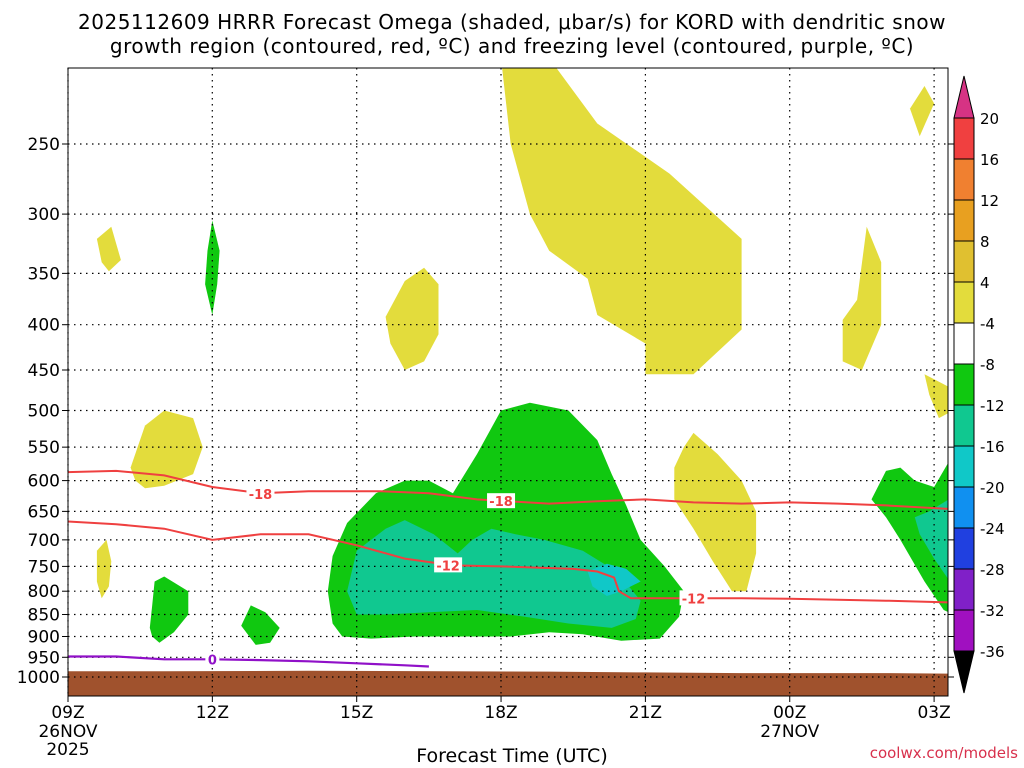 The width and height of the screenshot is (1024, 768). I want to click on x-tick-label-12: 21Z, so click(645, 713).